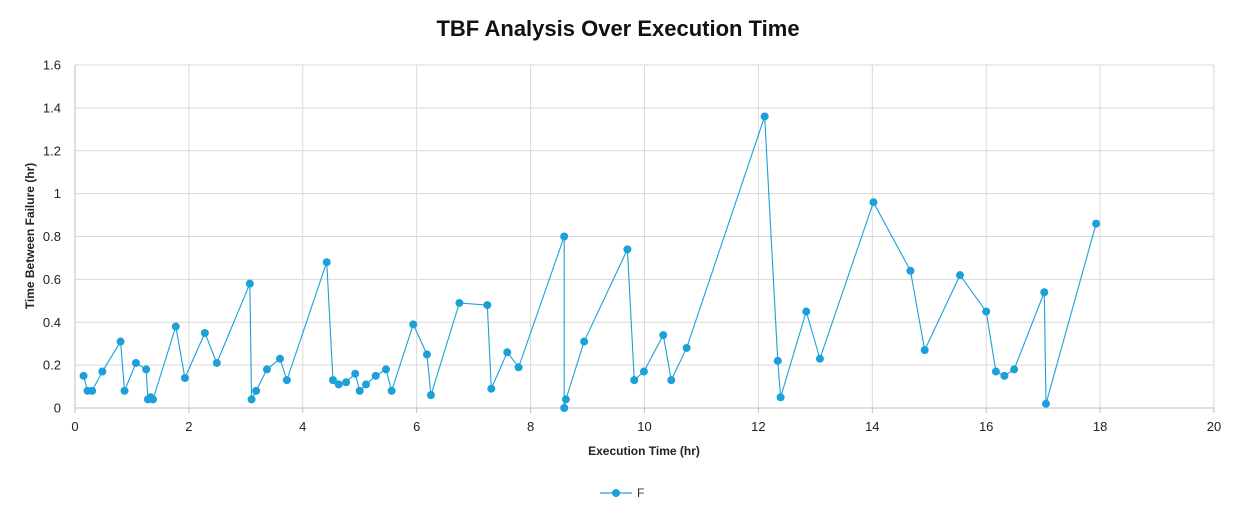  What do you see at coordinates (617, 28) in the screenshot?
I see `chart-title: TBF Analysis Over Execution Time` at bounding box center [617, 28].